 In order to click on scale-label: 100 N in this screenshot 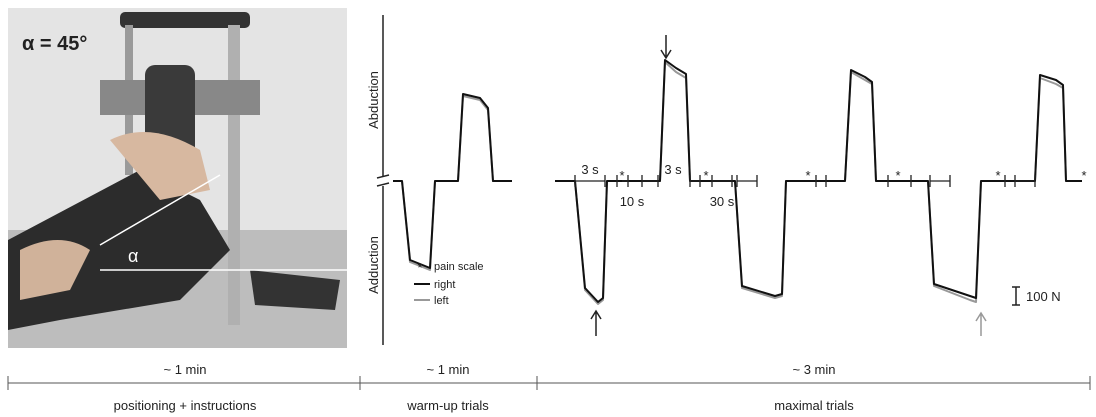, I will do `click(1043, 296)`.